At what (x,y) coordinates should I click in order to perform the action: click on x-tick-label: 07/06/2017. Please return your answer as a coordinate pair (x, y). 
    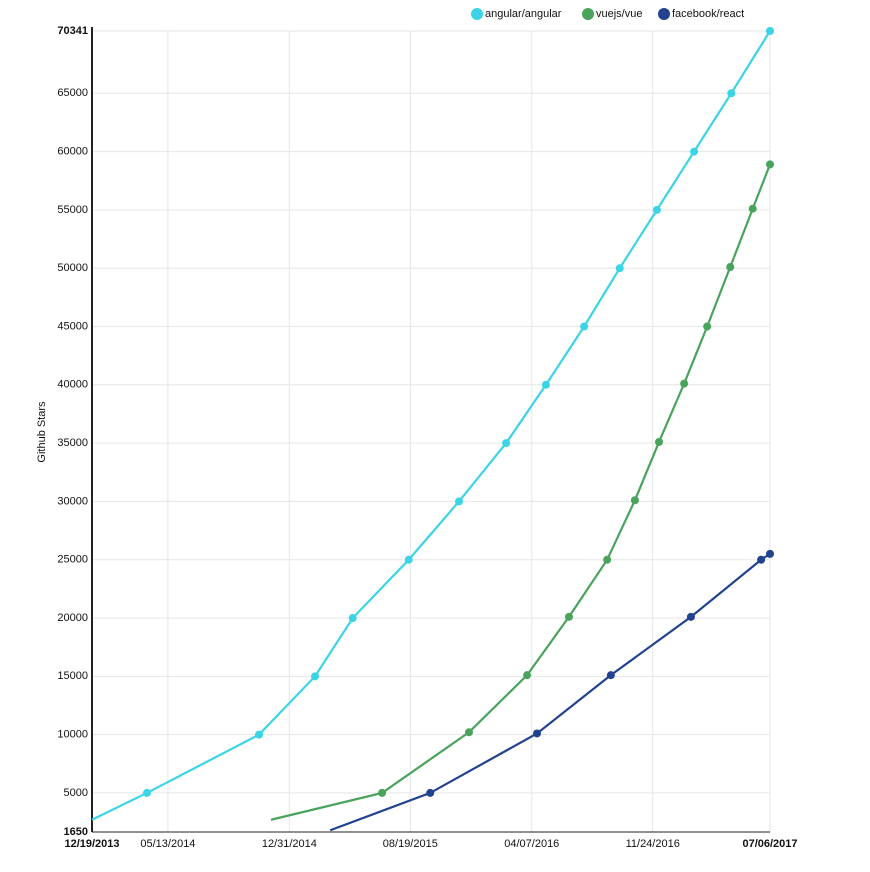
    Looking at the image, I should click on (769, 844).